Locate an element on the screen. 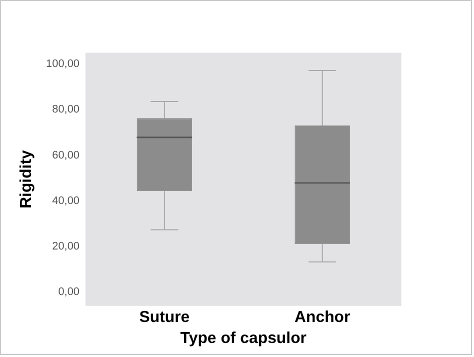  y-tick-label: 100,00 is located at coordinates (63, 64).